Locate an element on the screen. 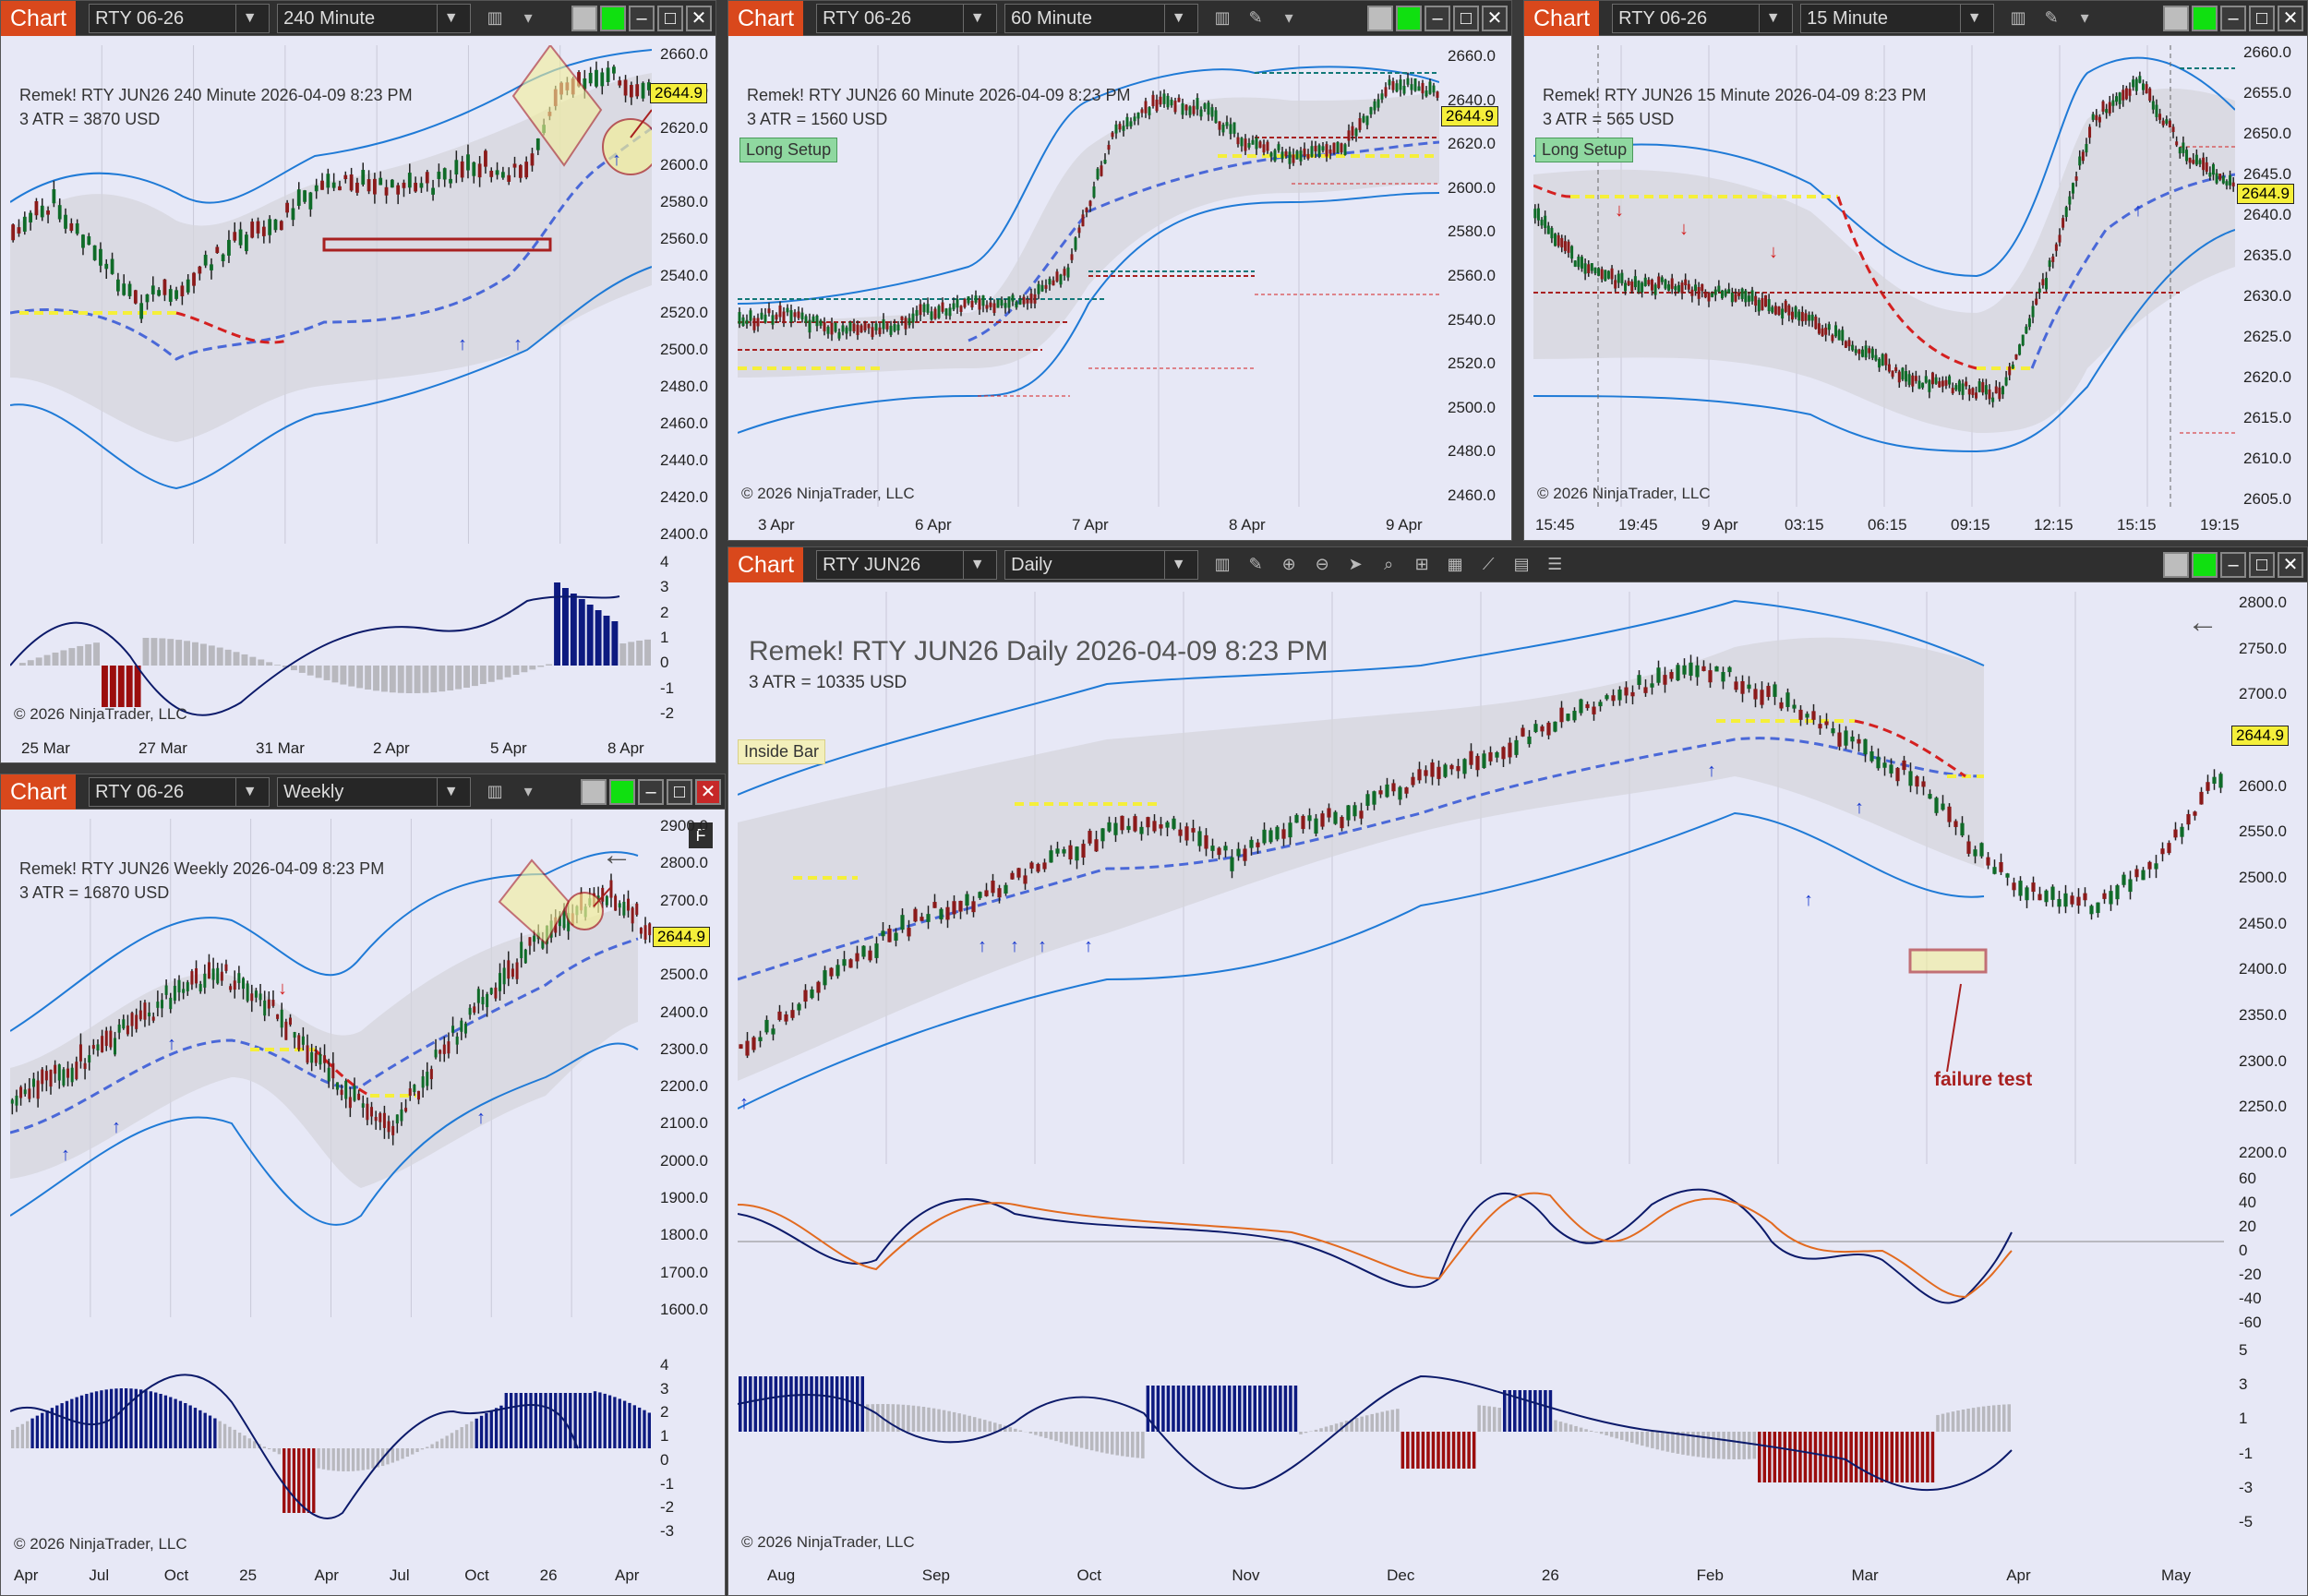 This screenshot has width=2308, height=1596. pointer-icon: ➤ is located at coordinates (1355, 564).